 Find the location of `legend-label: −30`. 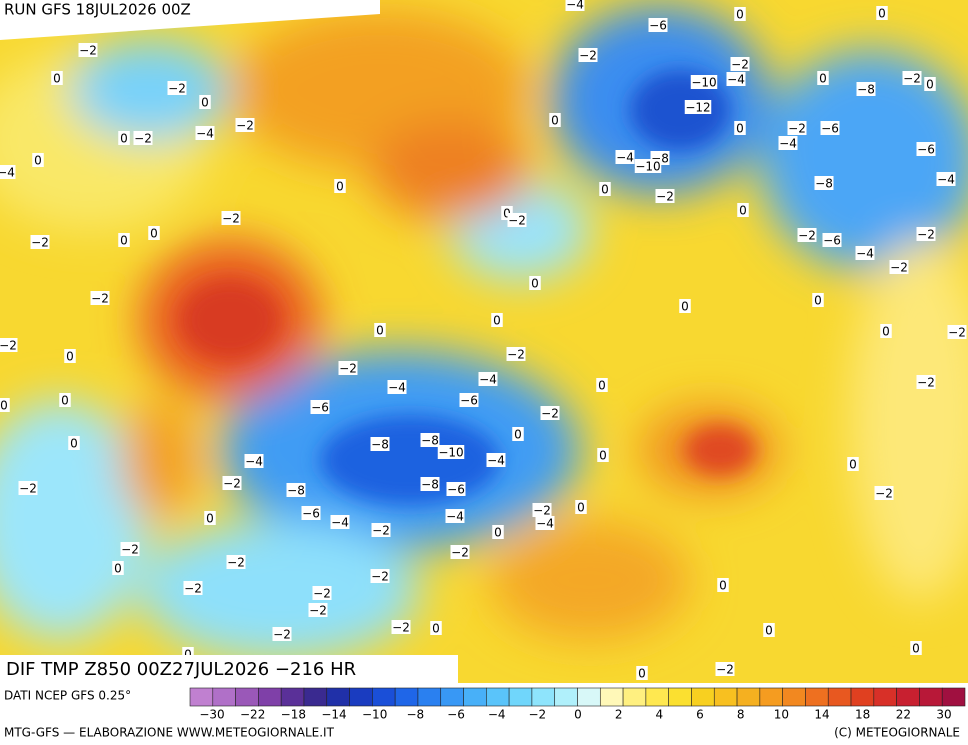

legend-label: −30 is located at coordinates (211, 715).